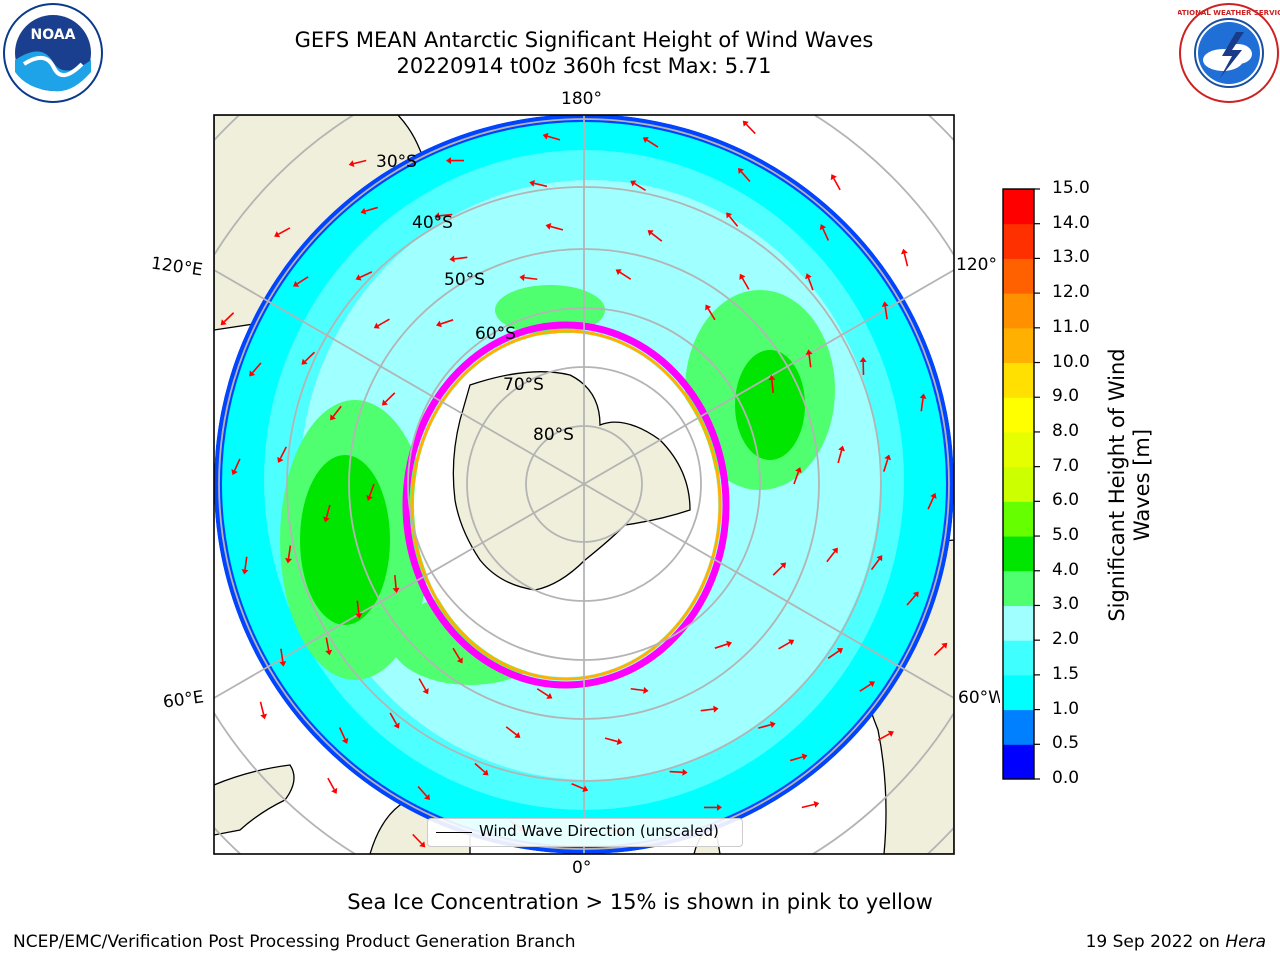  What do you see at coordinates (1066, 535) in the screenshot?
I see `colorbar-tick-label: 5.0` at bounding box center [1066, 535].